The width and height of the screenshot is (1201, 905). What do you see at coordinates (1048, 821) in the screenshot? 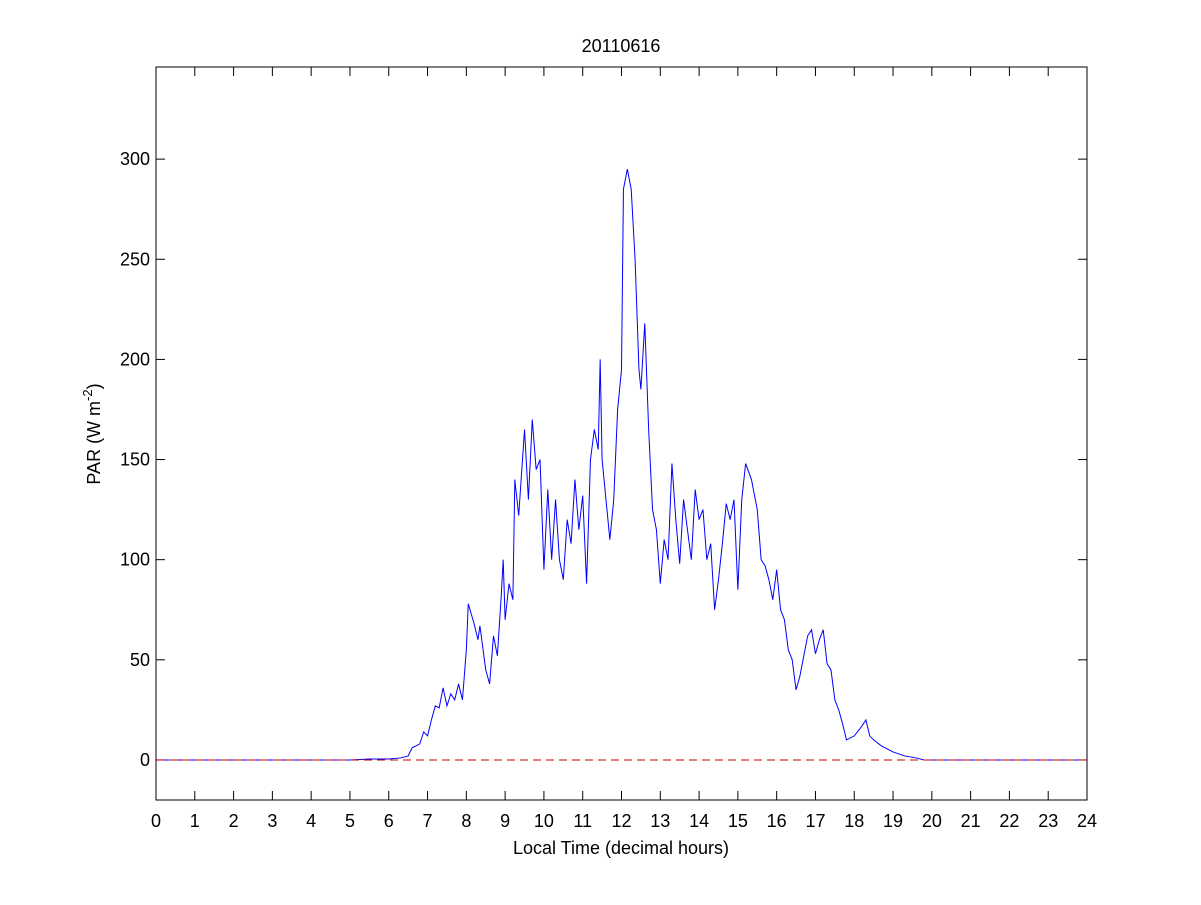
I see `x-tick-label: 23` at bounding box center [1048, 821].